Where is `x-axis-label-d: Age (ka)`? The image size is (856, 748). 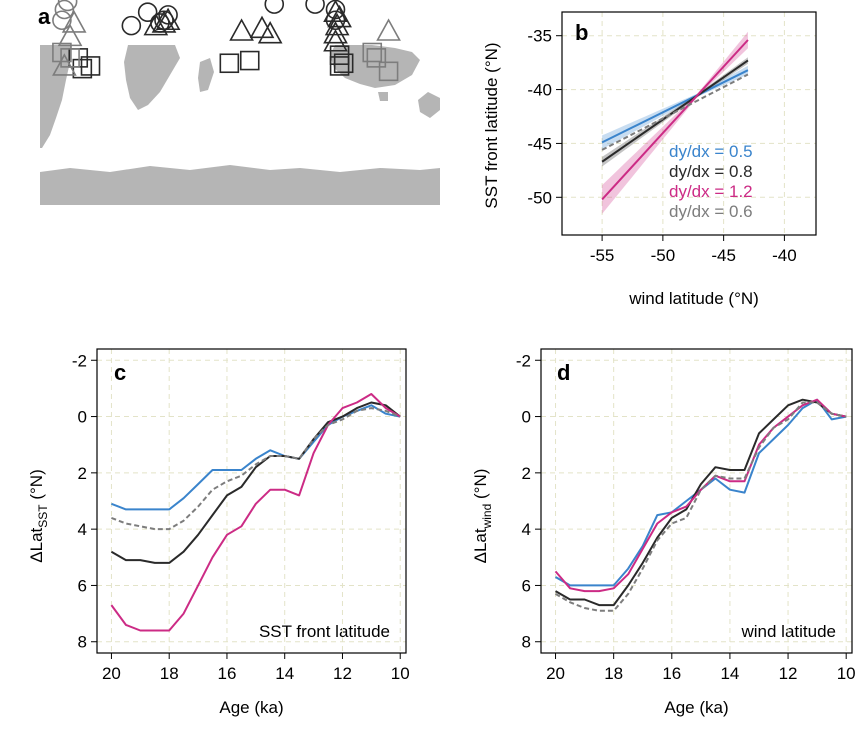 x-axis-label-d: Age (ka) is located at coordinates (696, 707).